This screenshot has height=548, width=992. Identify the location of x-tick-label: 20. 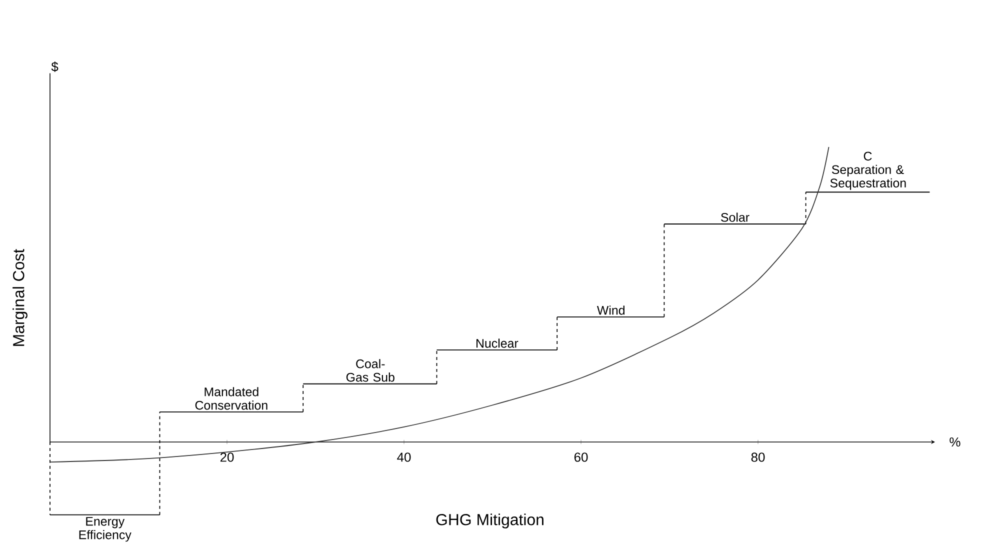
(227, 457).